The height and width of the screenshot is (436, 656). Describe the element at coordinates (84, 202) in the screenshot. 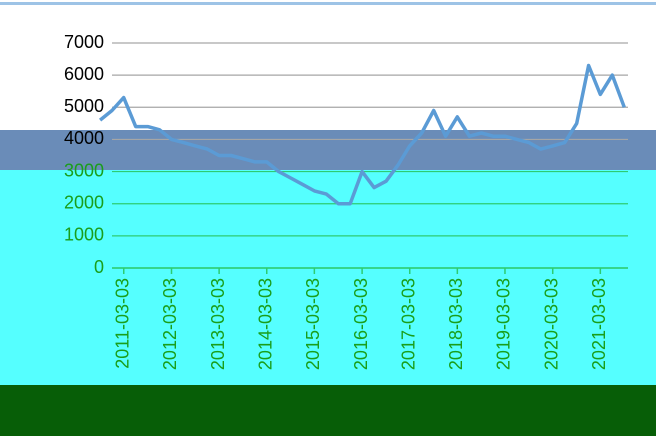

I see `y-tick-label: 2000` at that location.